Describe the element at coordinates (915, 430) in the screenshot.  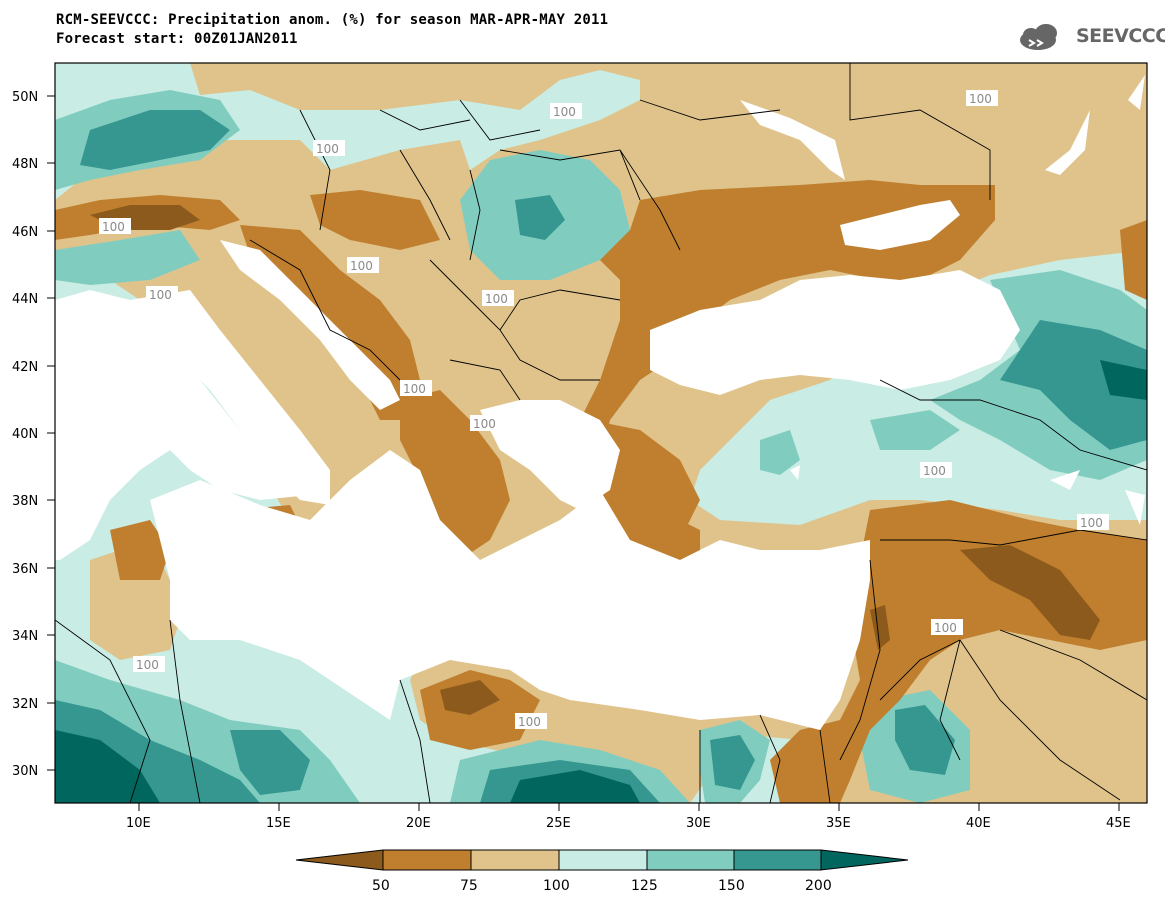
I see `field-wet-anatolia` at that location.